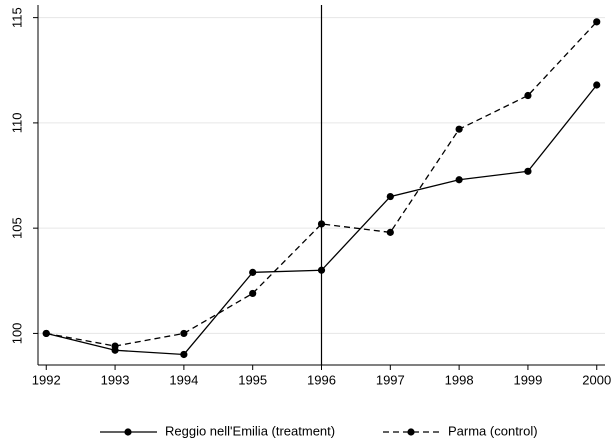  What do you see at coordinates (493, 430) in the screenshot?
I see `legend-label: Parma (control)` at bounding box center [493, 430].